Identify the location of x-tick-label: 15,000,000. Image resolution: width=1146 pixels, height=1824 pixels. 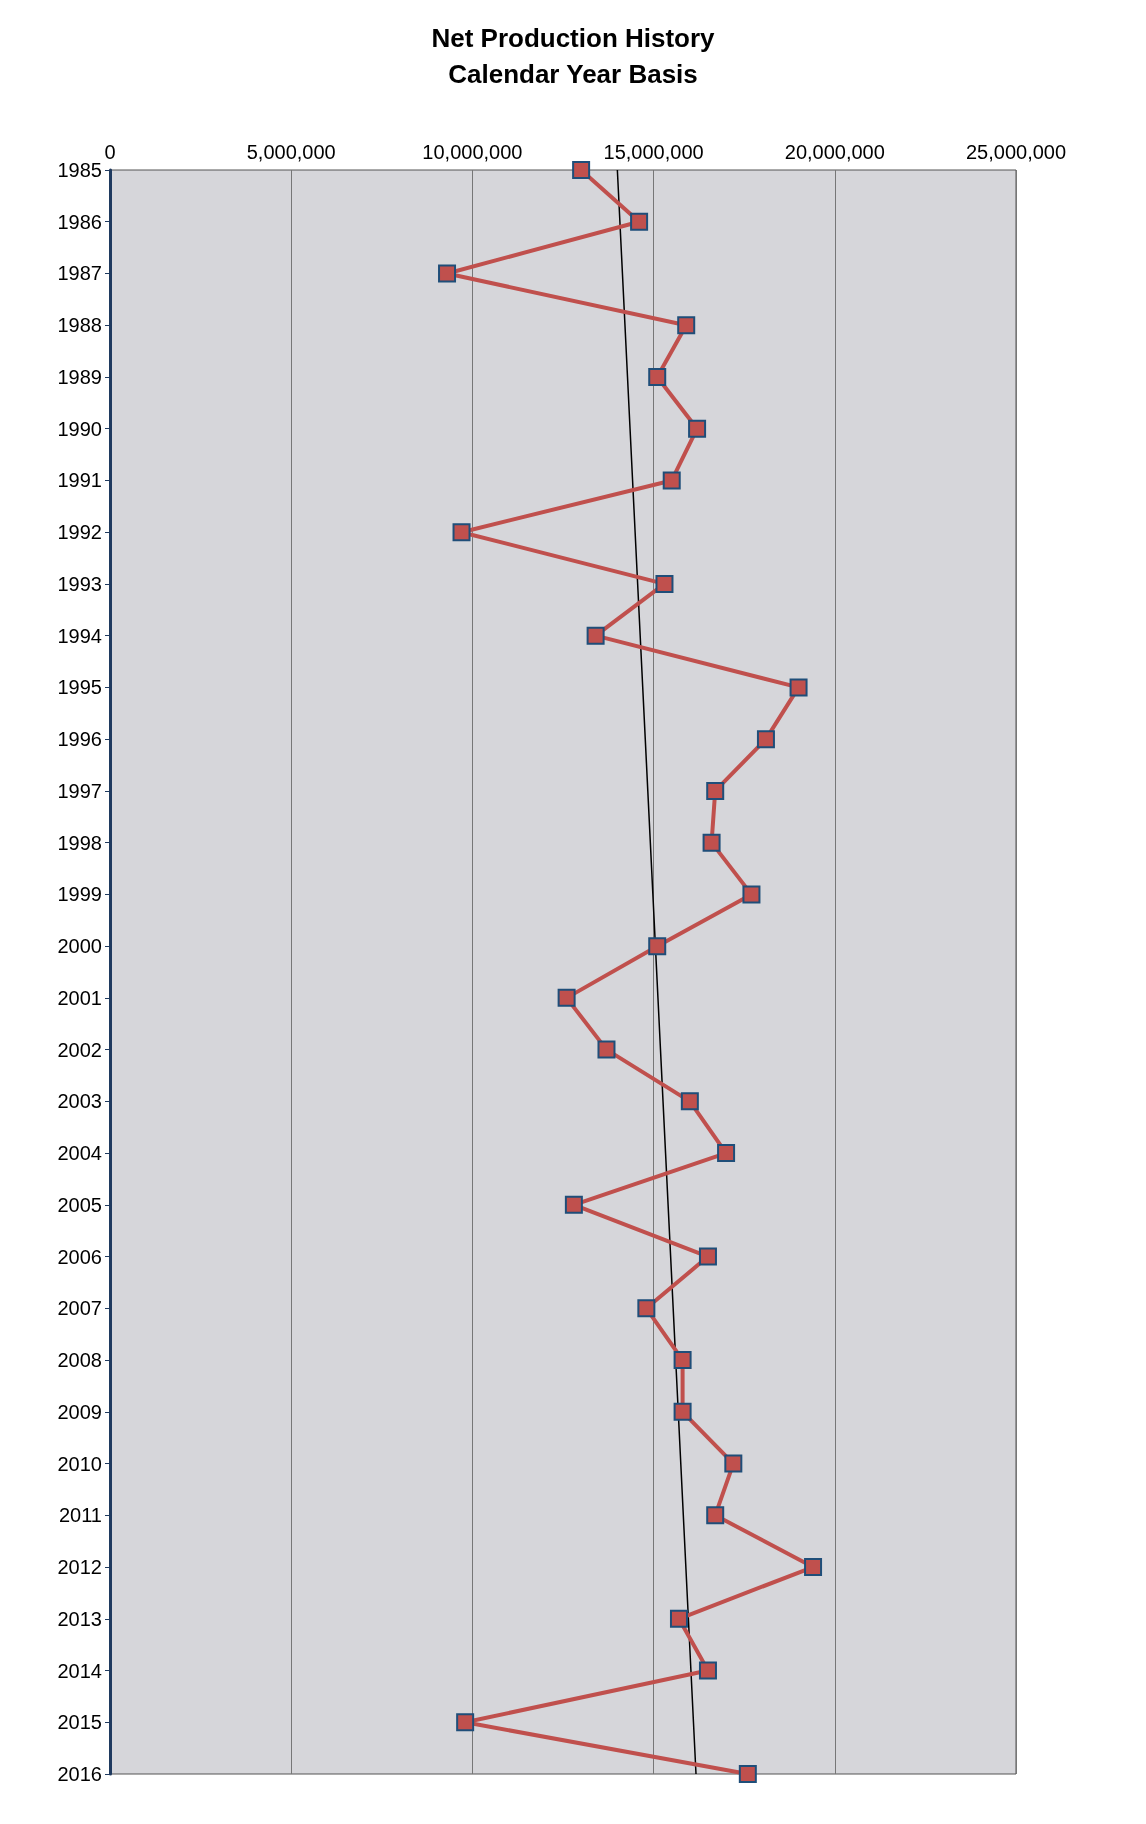
(653, 152).